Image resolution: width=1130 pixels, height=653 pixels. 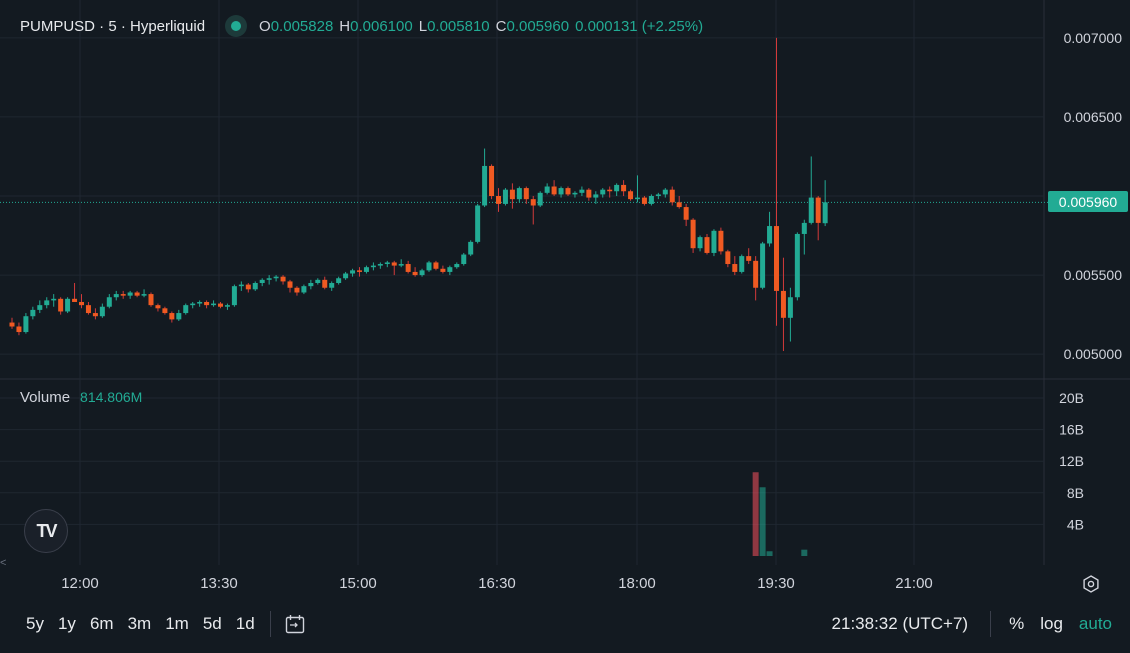 I want to click on volume-tick-label: 20B, so click(x=1071, y=398).